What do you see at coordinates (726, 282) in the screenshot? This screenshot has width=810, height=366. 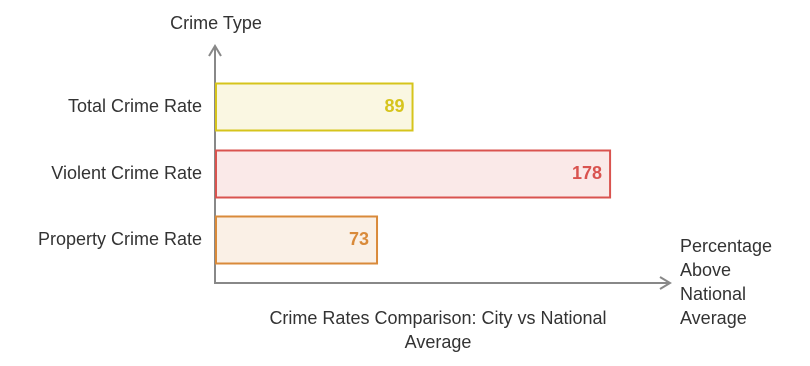 I see `x-axis-label: Percentage Above National Average` at bounding box center [726, 282].